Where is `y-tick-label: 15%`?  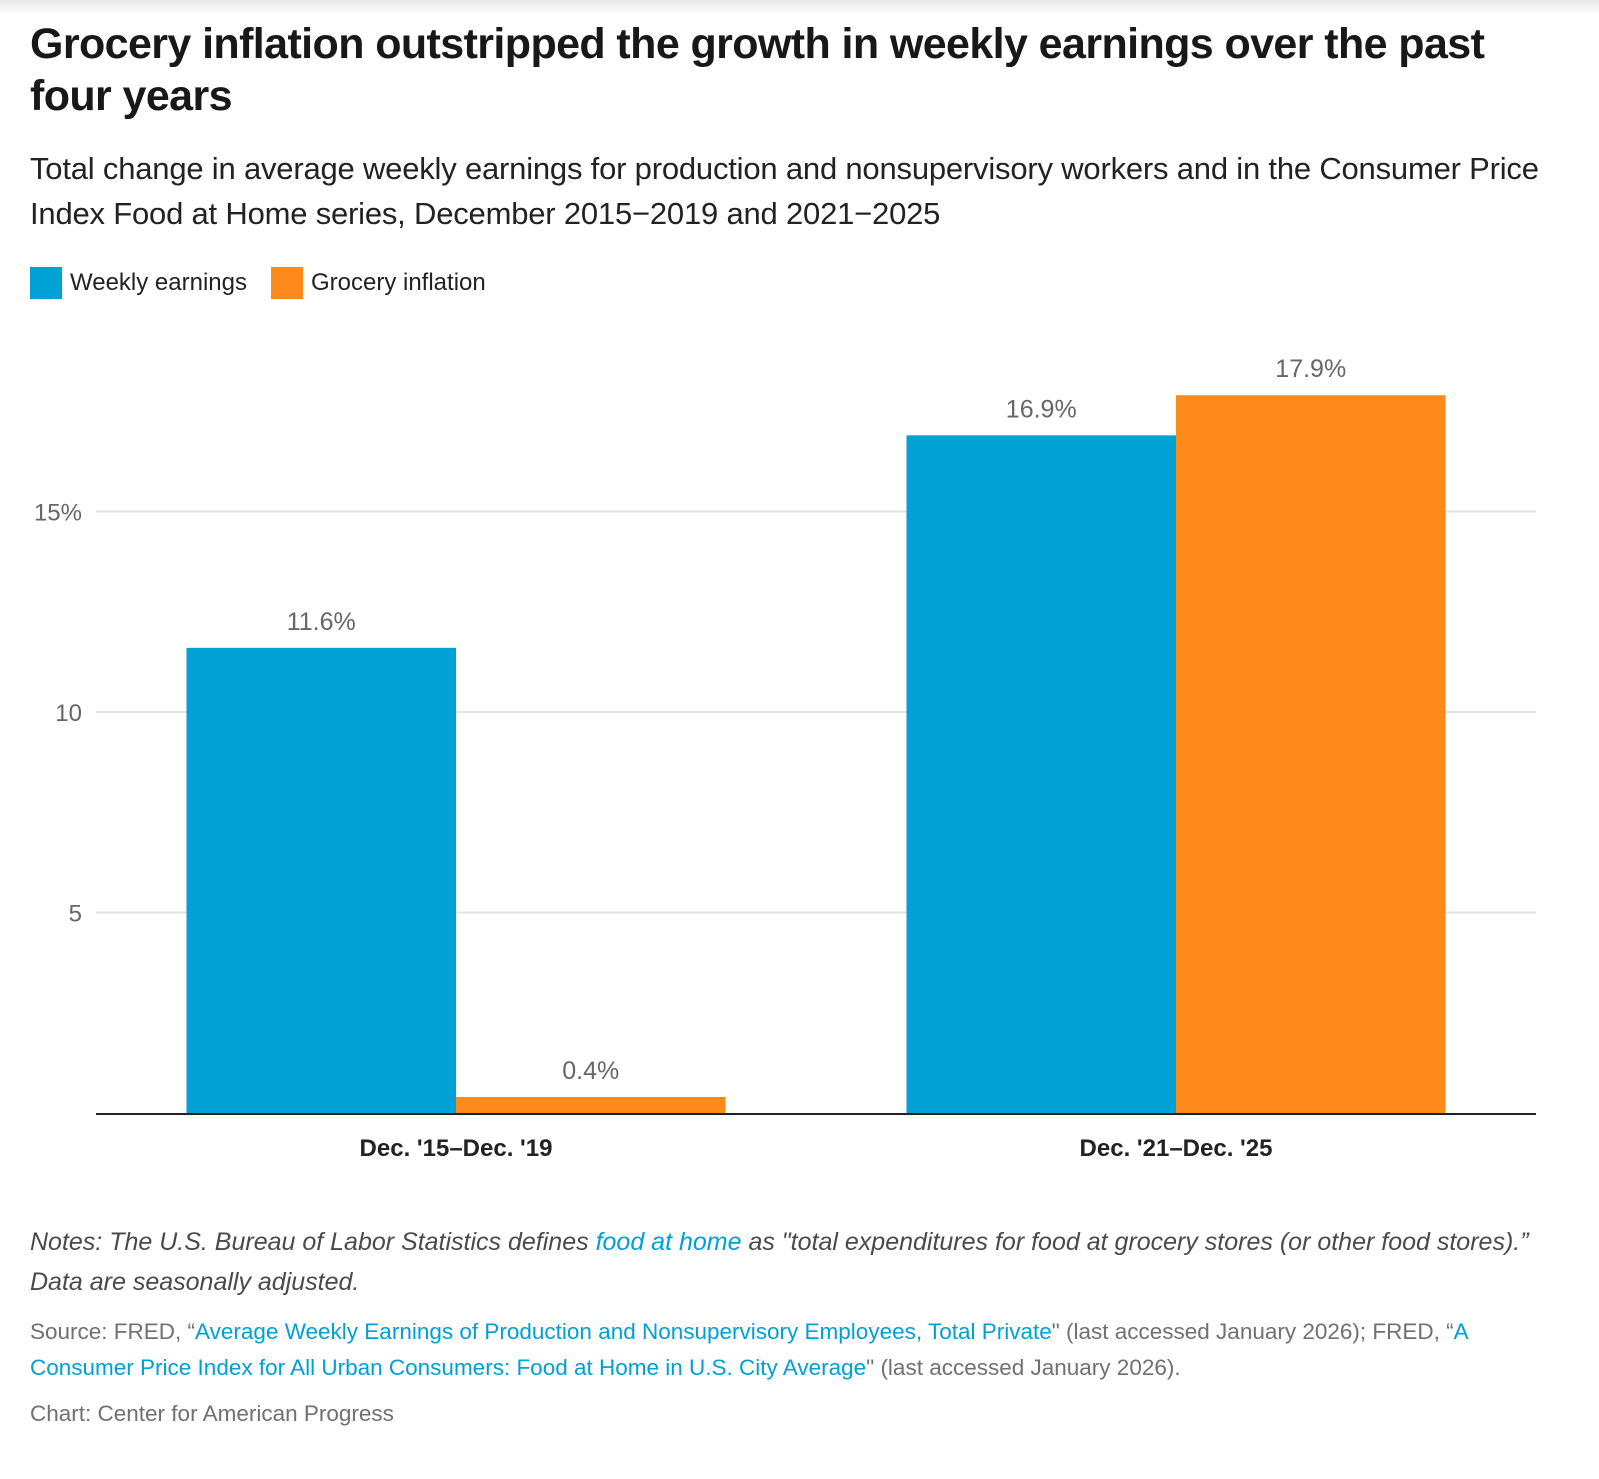
y-tick-label: 15% is located at coordinates (58, 513).